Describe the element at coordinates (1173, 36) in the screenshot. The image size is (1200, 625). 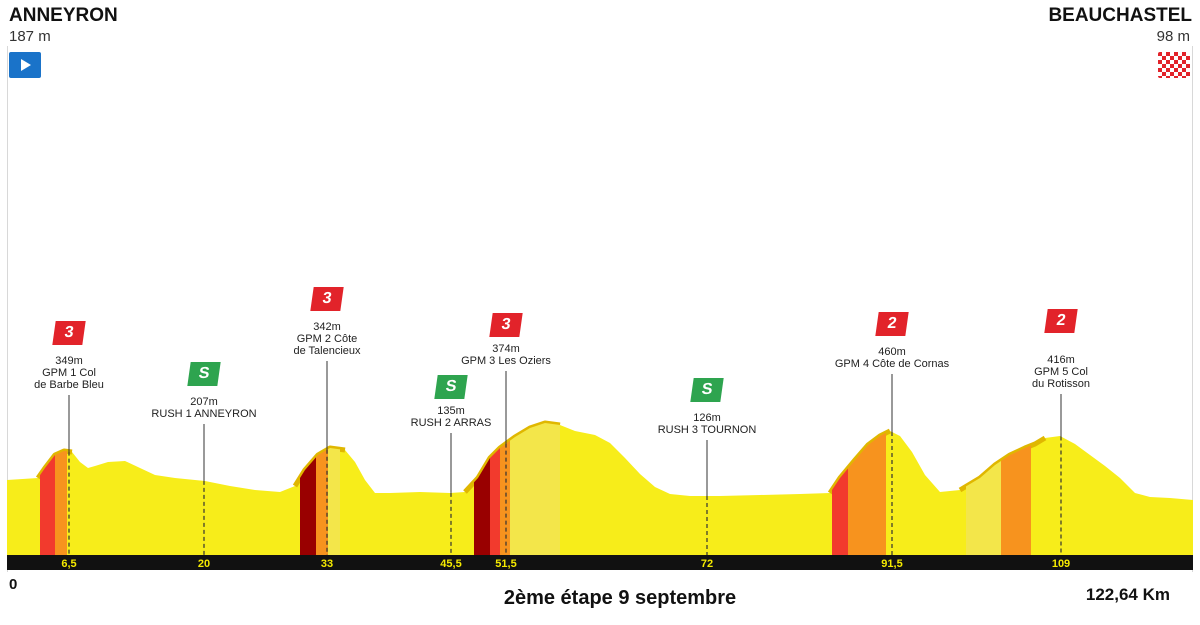
I see `finish-altitude: 98 m` at that location.